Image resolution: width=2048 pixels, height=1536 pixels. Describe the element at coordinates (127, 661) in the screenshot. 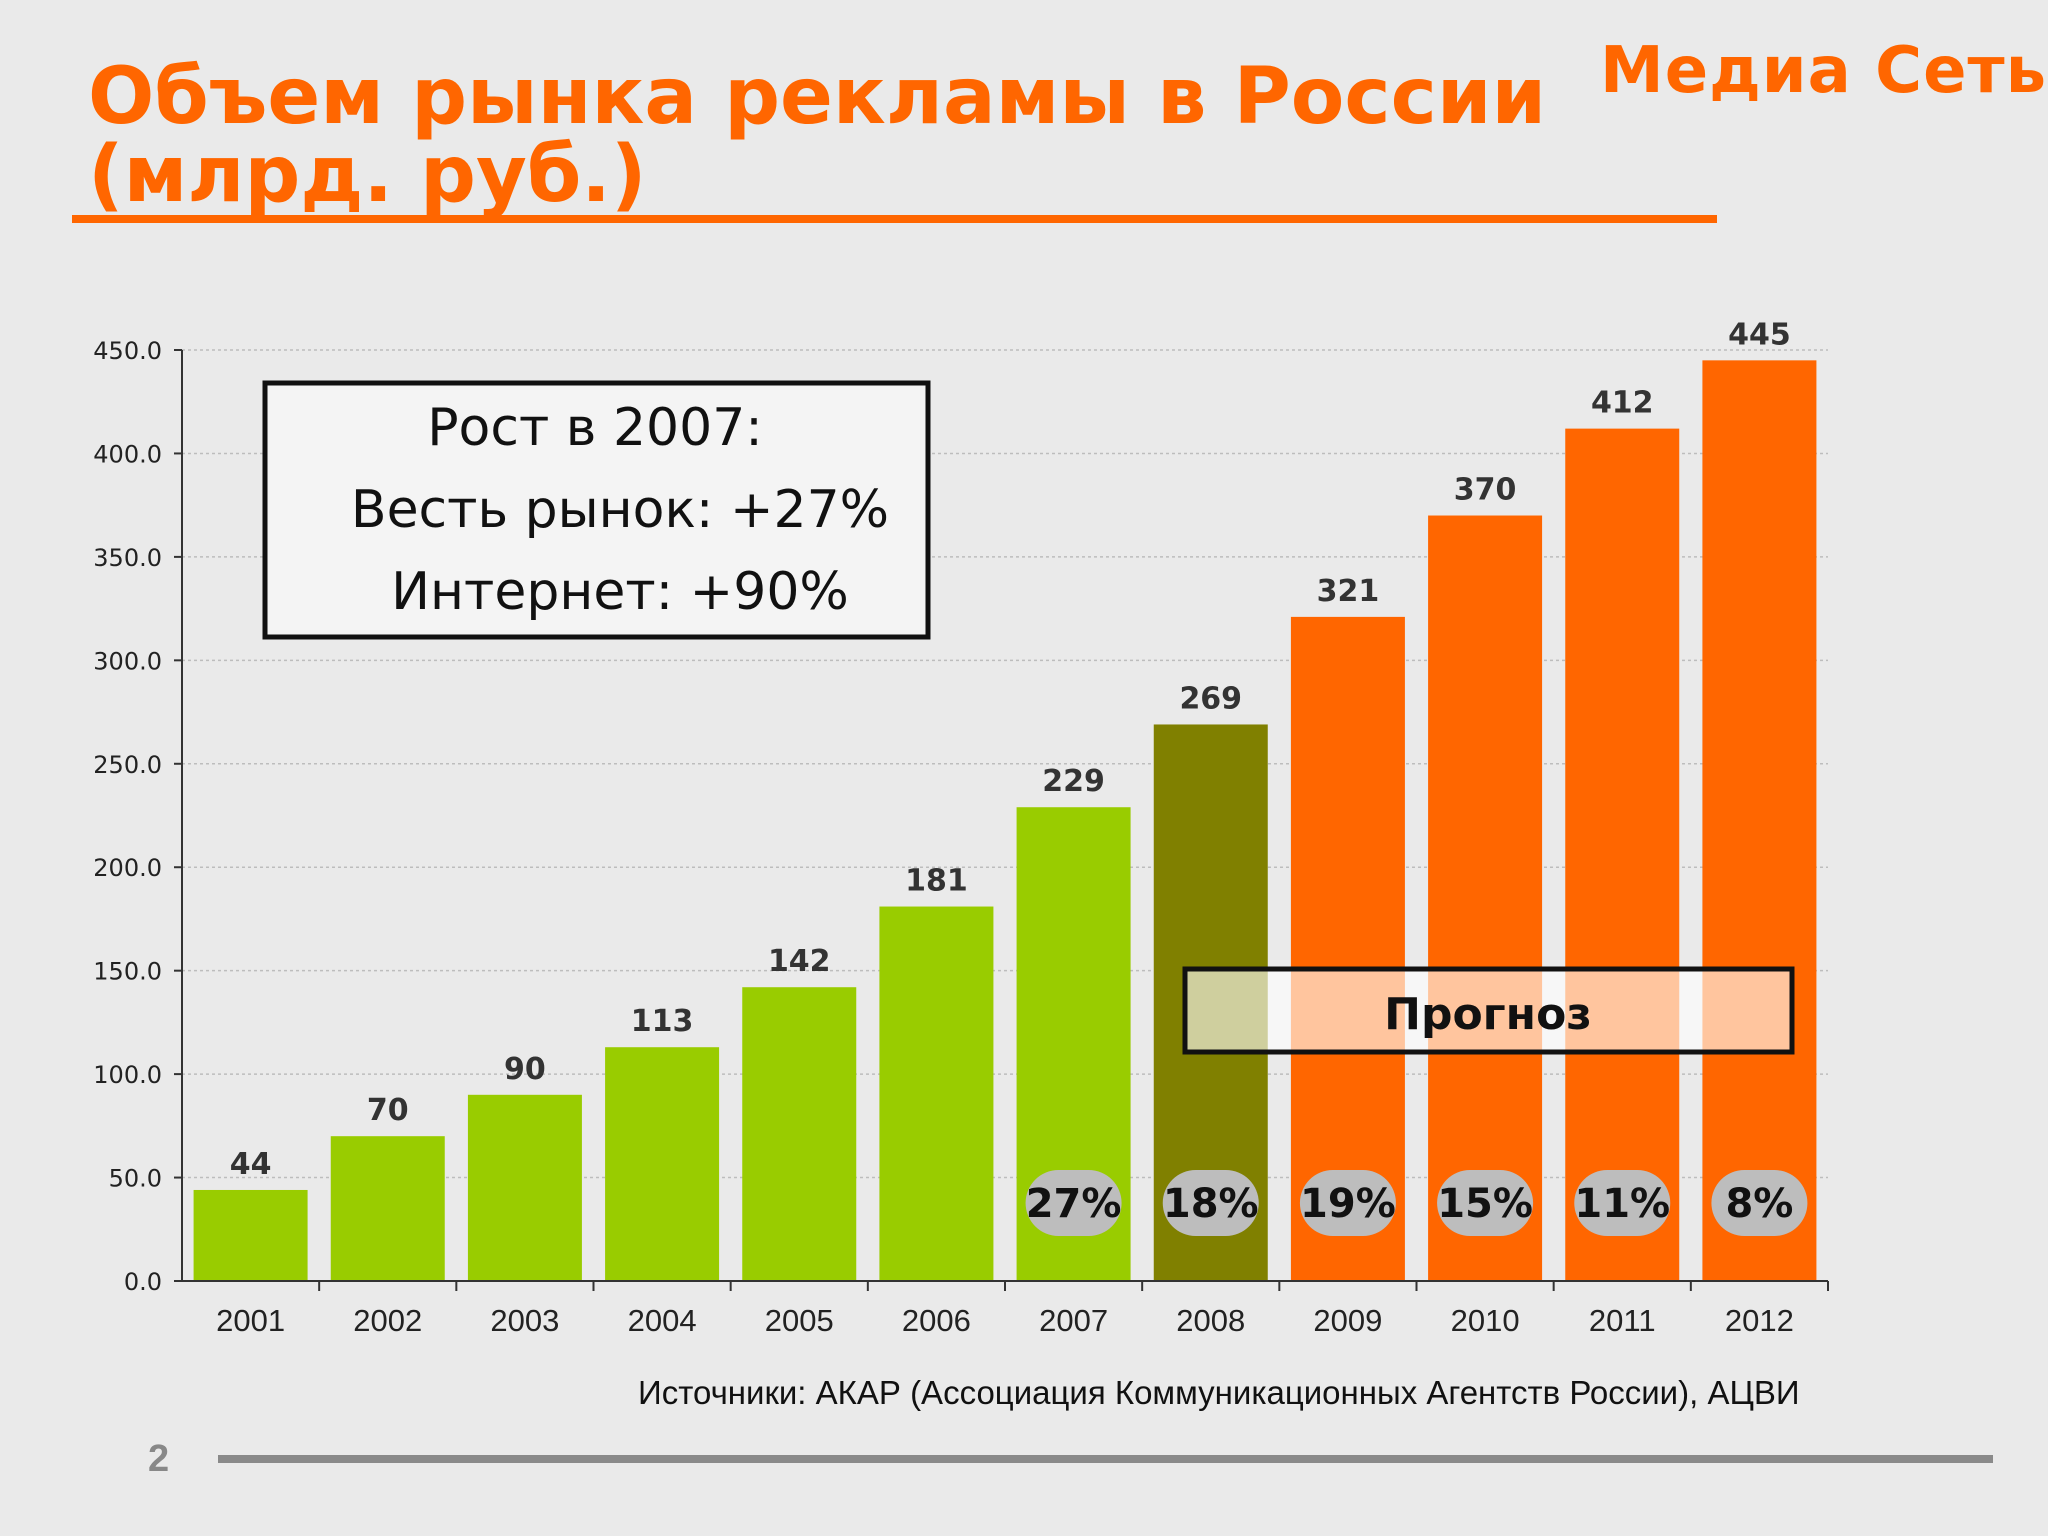

I see `y-tick-label: 300.0` at that location.